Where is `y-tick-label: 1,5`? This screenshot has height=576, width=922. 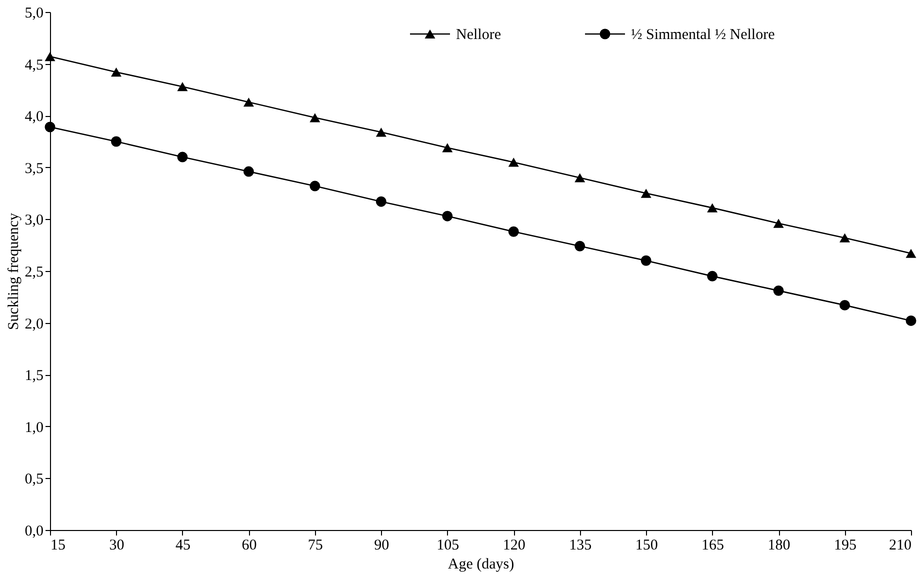 y-tick-label: 1,5 is located at coordinates (34, 376).